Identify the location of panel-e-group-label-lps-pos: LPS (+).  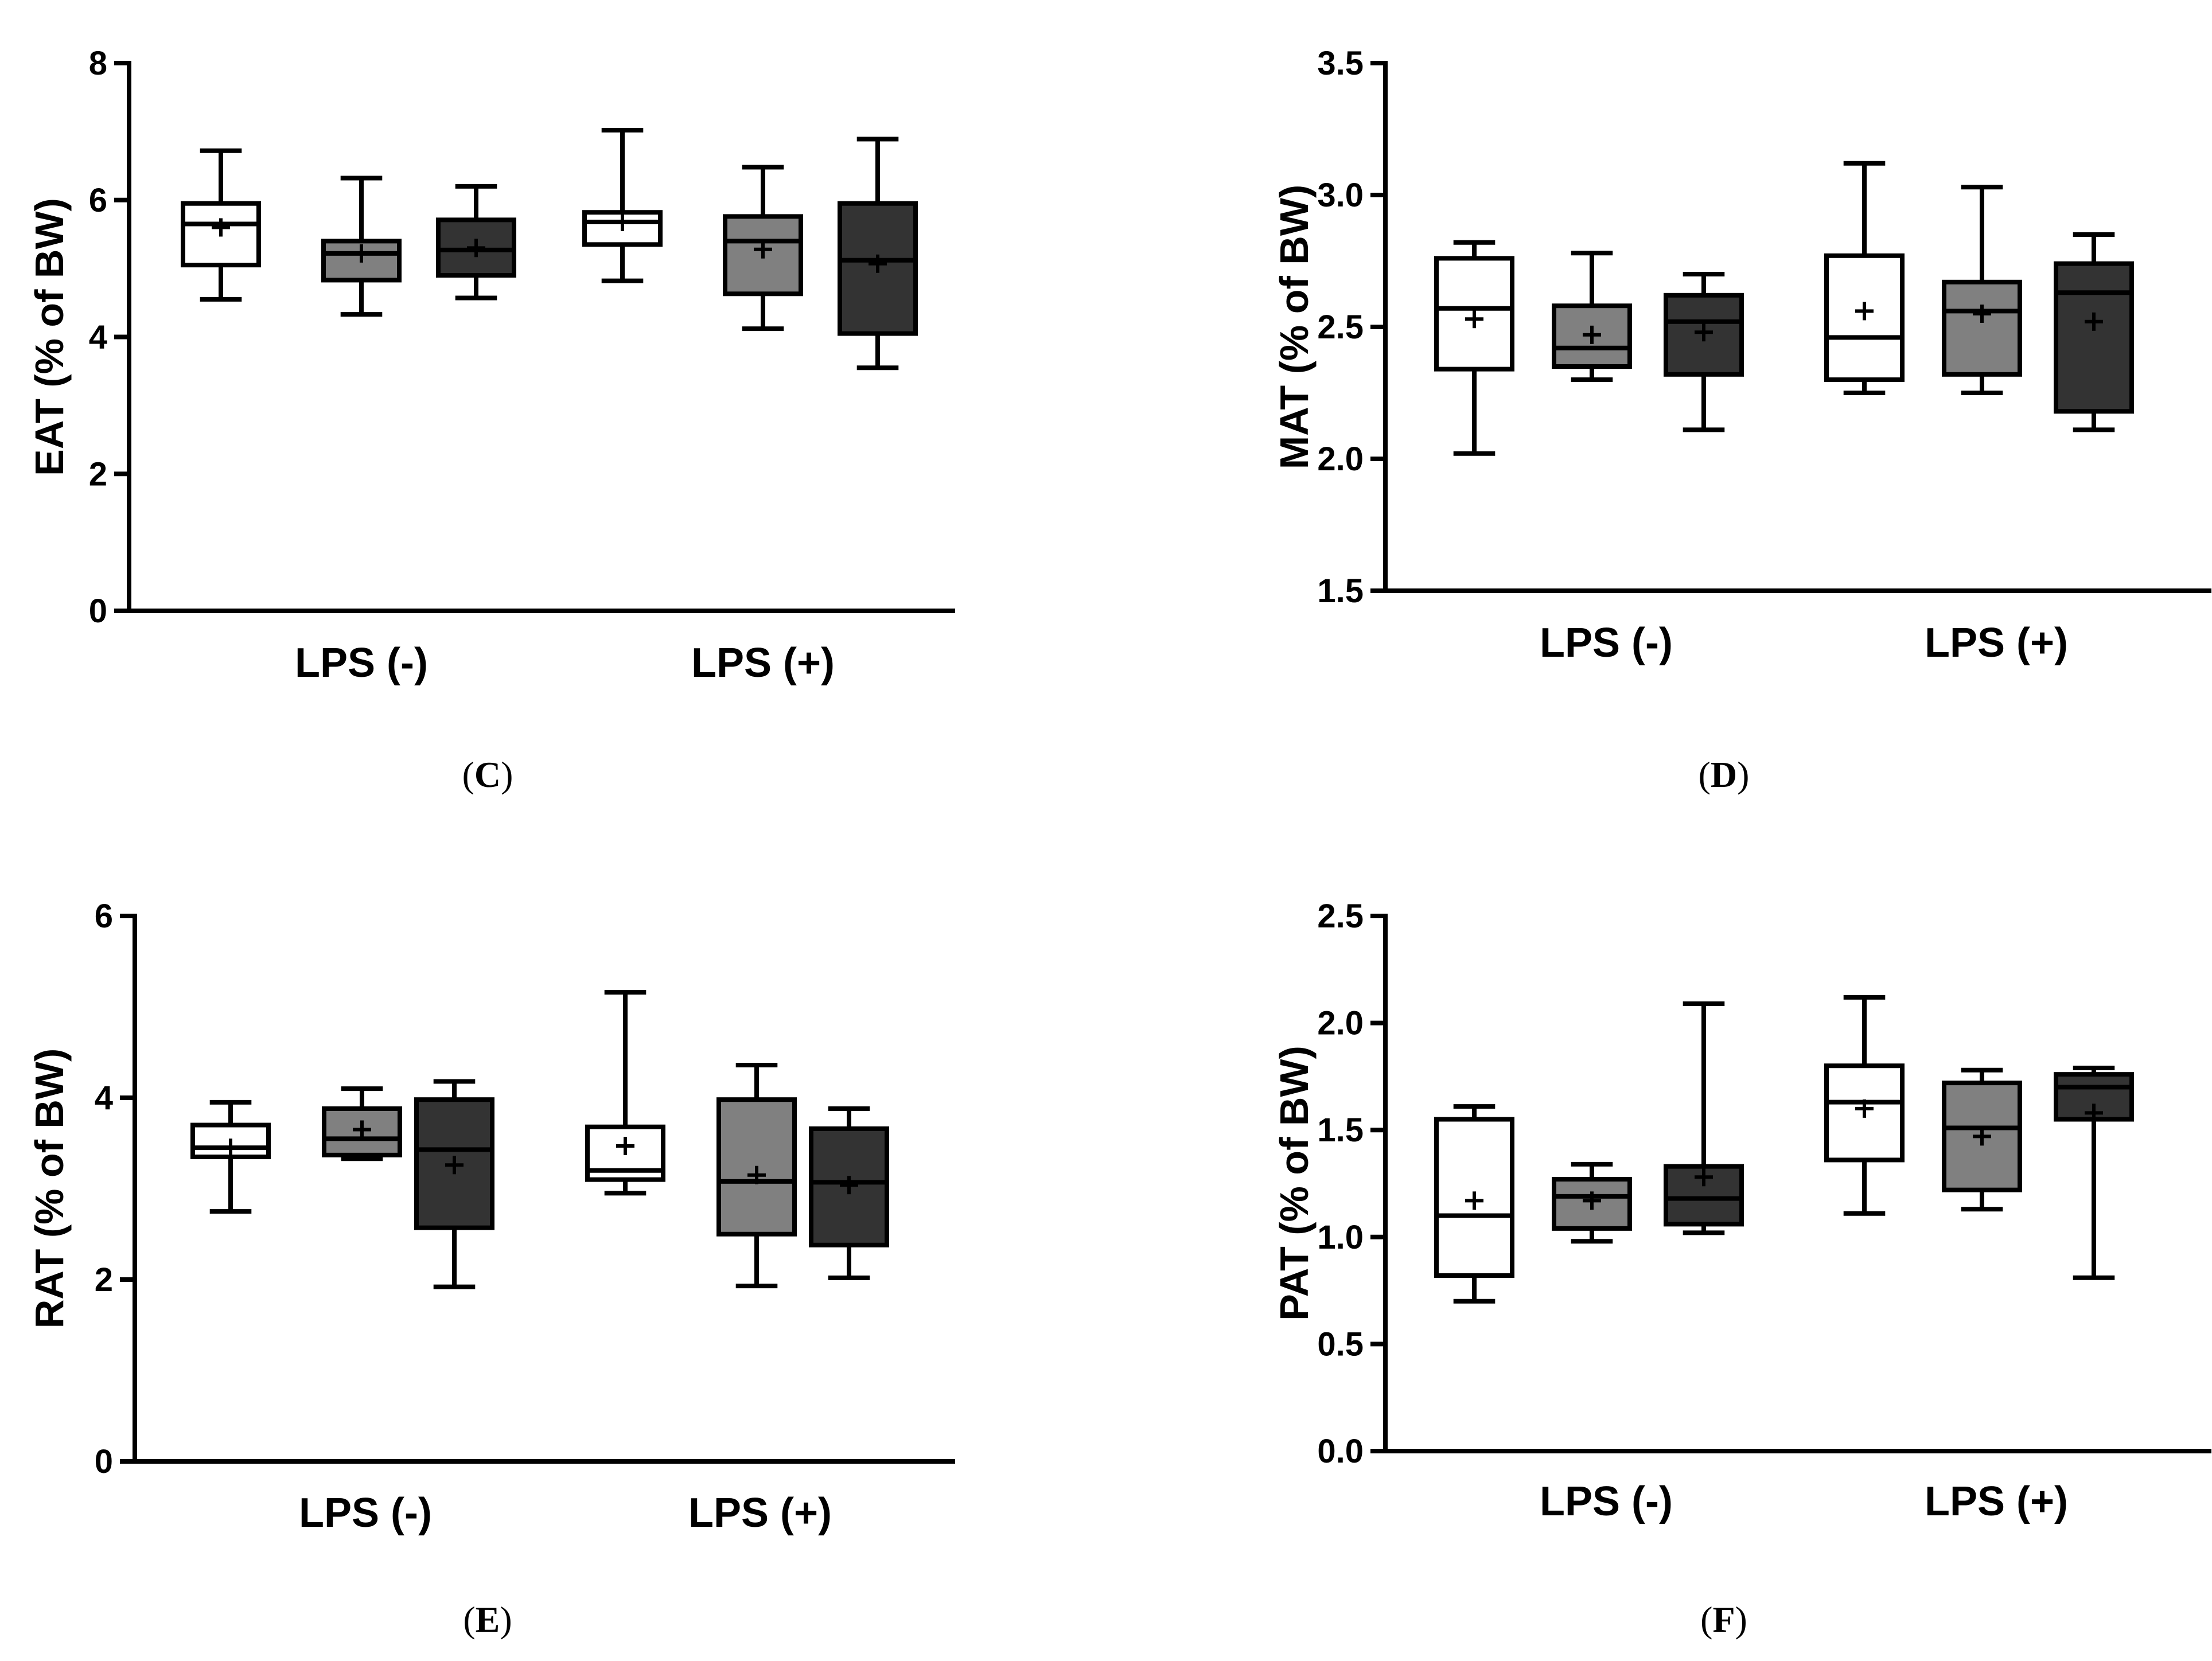
(760, 1513).